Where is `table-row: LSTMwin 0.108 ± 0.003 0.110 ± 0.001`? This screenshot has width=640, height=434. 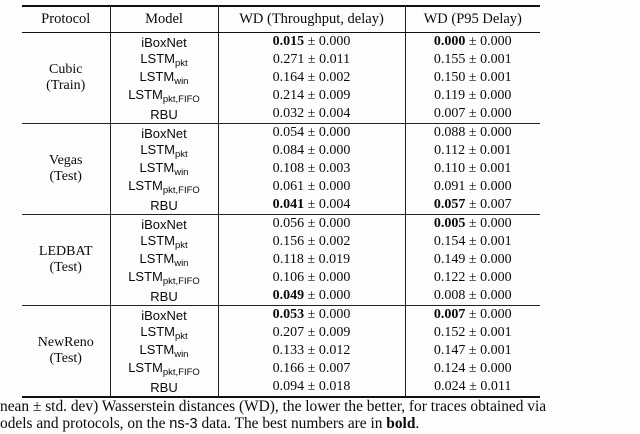 table-row: LSTMwin 0.108 ± 0.003 0.110 ± 0.001 is located at coordinates (281, 169).